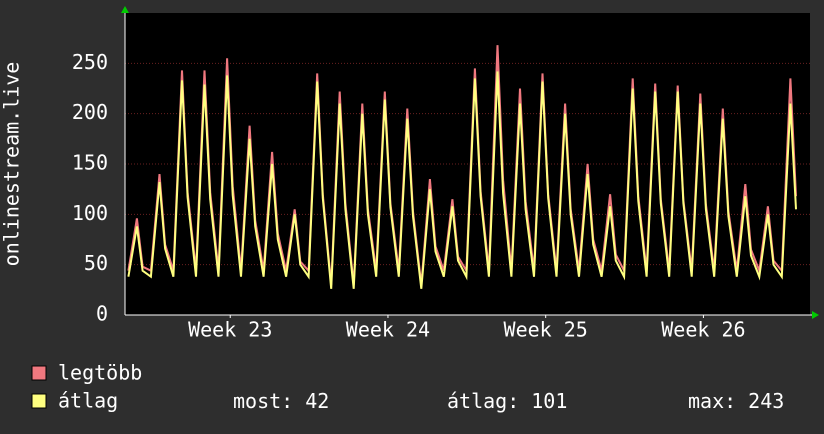 The image size is (824, 434). I want to click on y-tick-label: 200, so click(90, 112).